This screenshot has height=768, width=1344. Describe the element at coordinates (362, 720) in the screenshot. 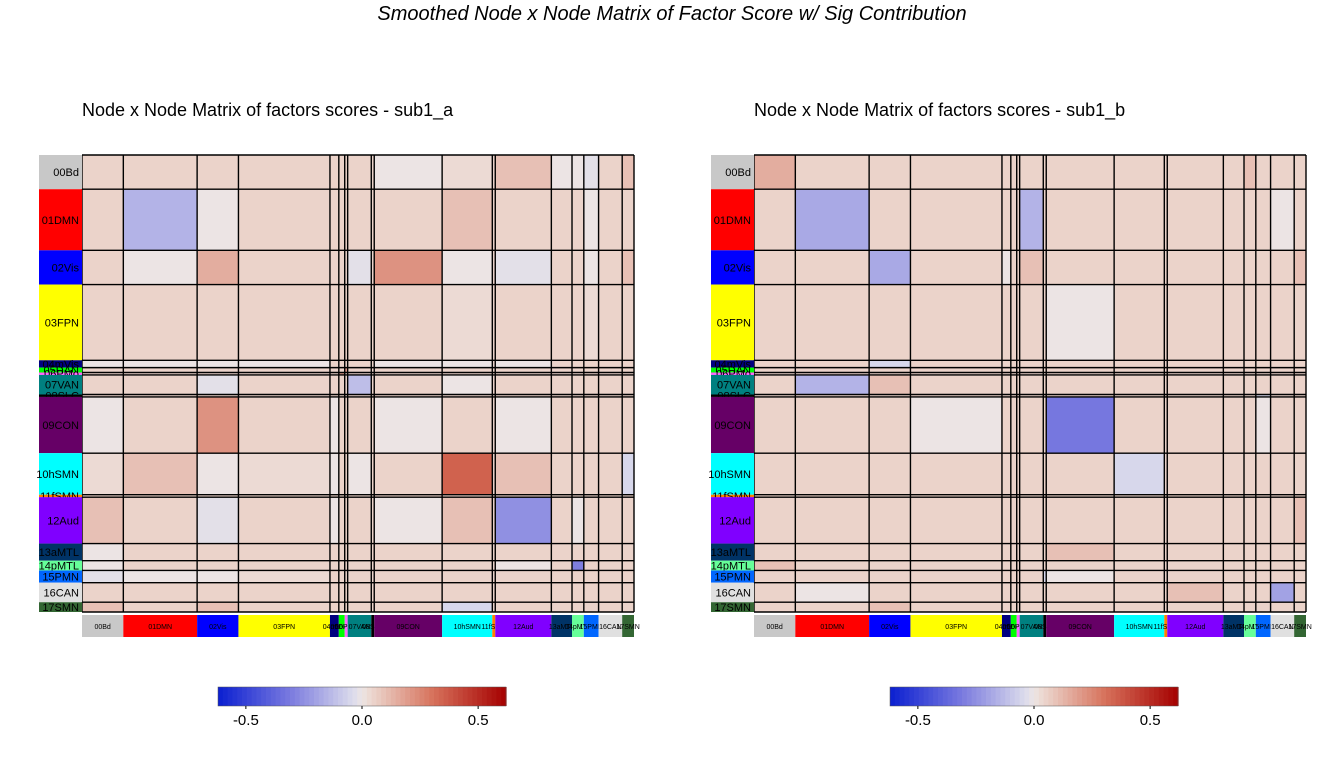

I see `colorbar-tick-label: 0.0` at that location.